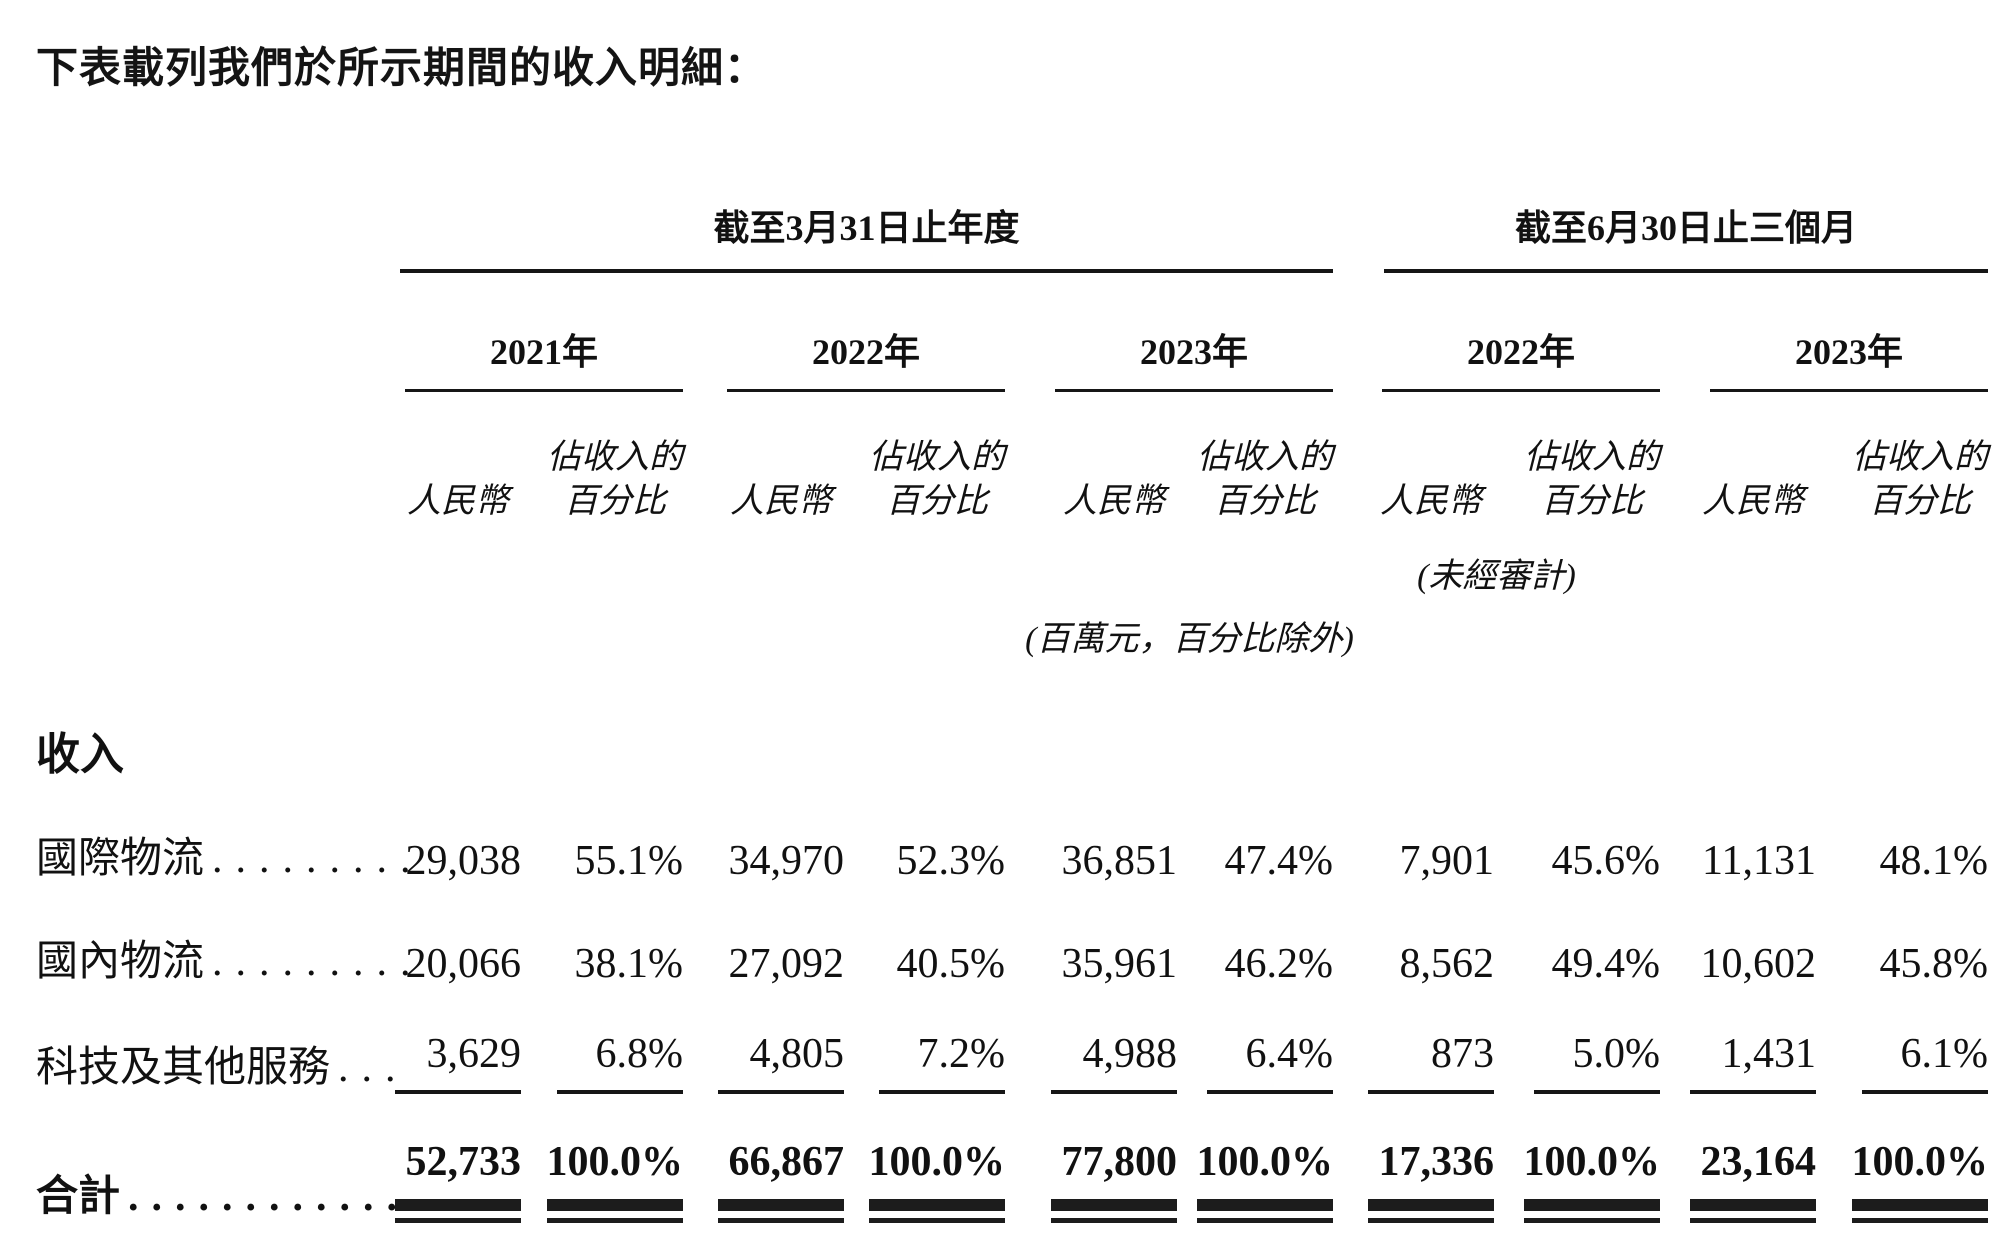 The height and width of the screenshot is (1256, 2000). Describe the element at coordinates (1759, 861) in the screenshot. I see `value-cell: 11,131` at that location.